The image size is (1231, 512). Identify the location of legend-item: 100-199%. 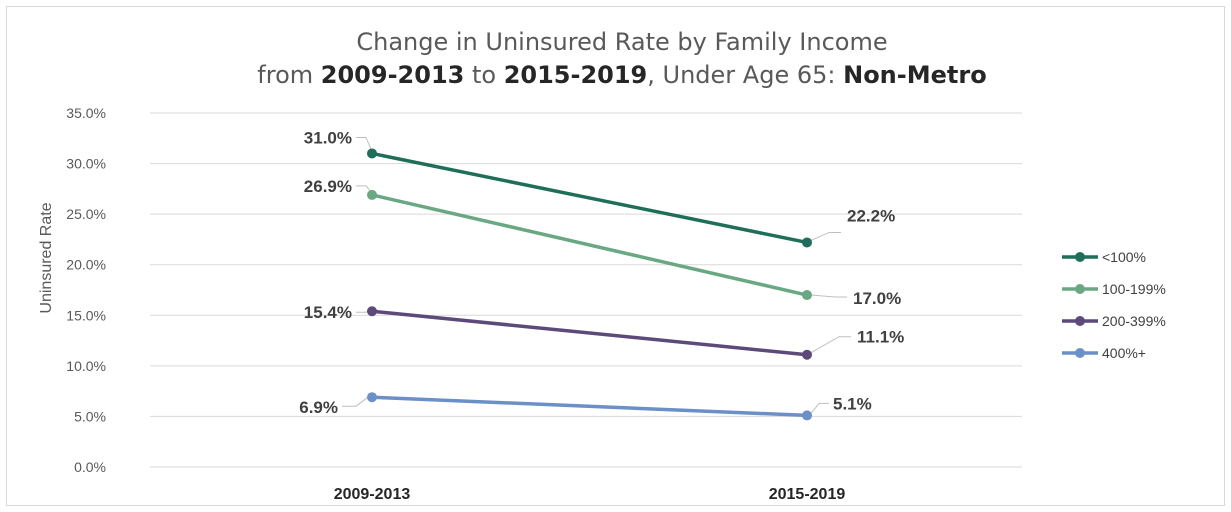
(1114, 289).